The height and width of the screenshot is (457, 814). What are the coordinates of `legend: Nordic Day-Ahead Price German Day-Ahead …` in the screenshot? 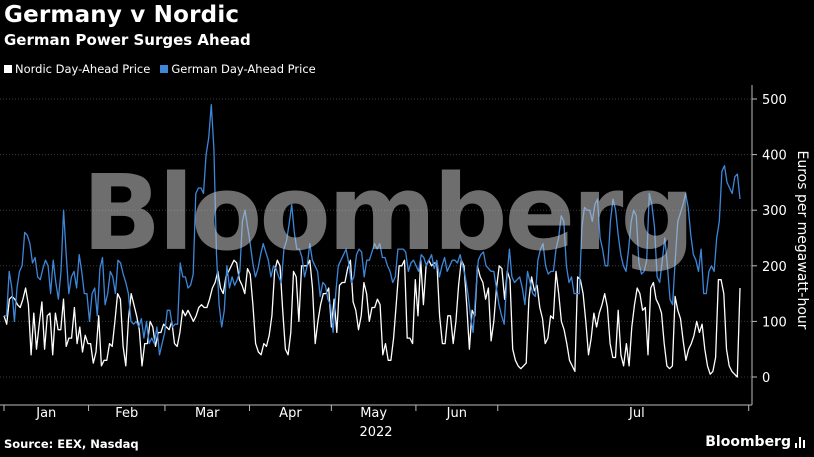 It's located at (160, 69).